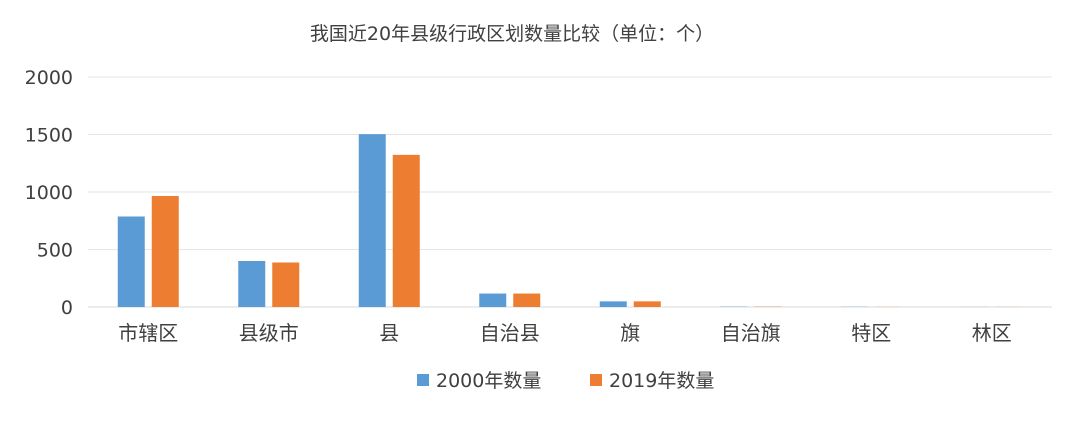  I want to click on y-tick-label: 1000, so click(49, 193).